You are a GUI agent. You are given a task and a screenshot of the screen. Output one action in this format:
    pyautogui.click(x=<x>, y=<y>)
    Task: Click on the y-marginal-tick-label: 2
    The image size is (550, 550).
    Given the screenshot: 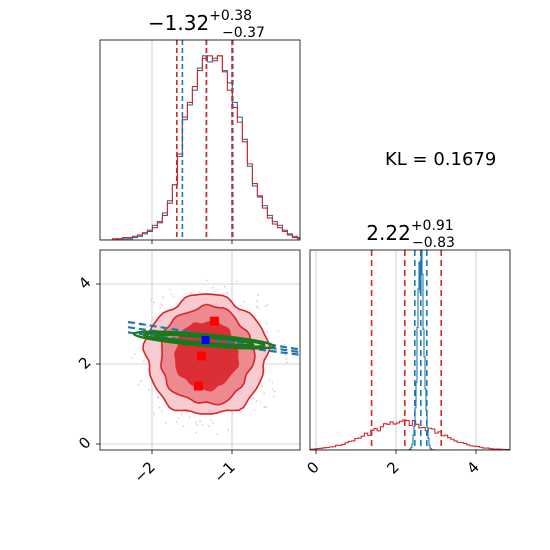 What is the action you would take?
    pyautogui.click(x=392, y=467)
    